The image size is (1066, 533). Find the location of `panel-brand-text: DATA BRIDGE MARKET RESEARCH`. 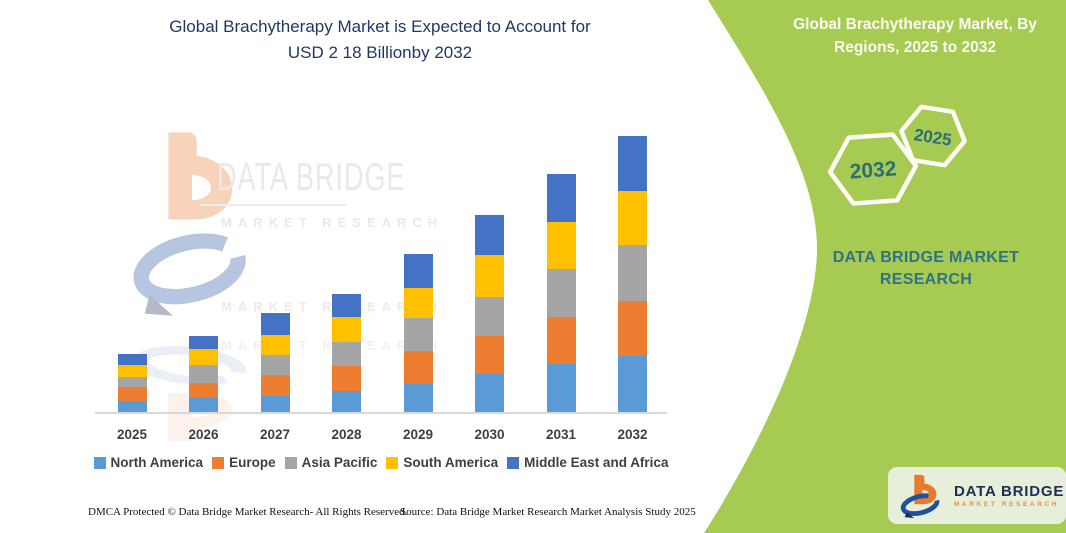

panel-brand-text: DATA BRIDGE MARKET RESEARCH is located at coordinates (926, 268).